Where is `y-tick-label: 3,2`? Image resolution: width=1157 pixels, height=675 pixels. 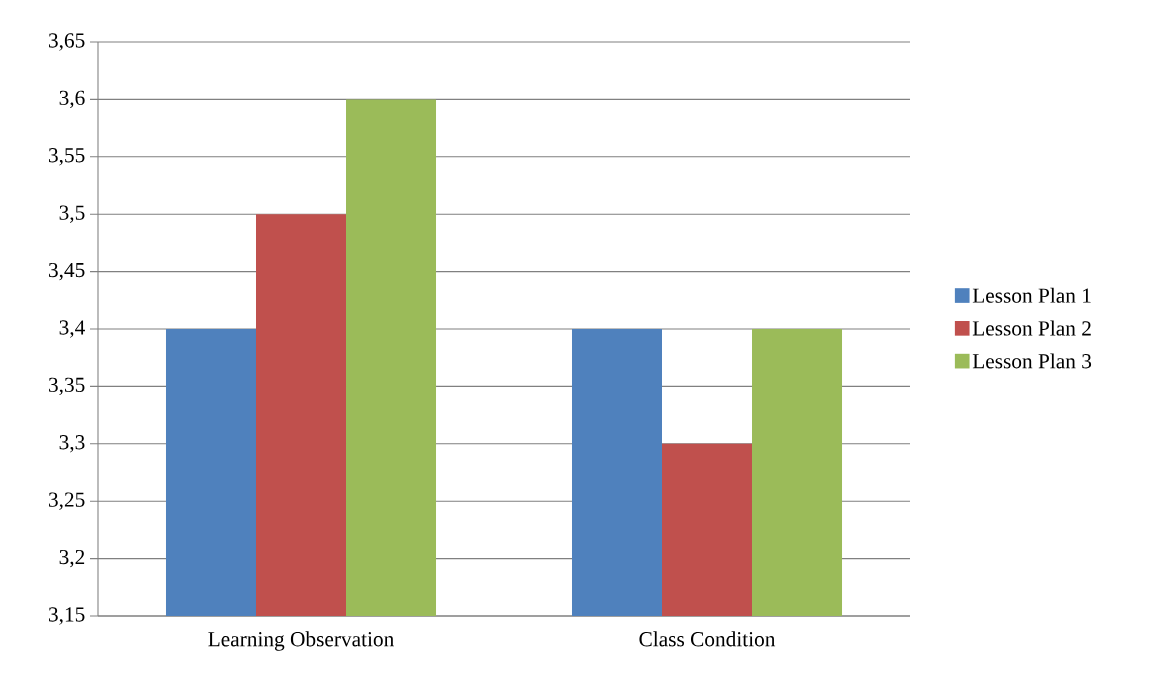
y-tick-label: 3,2 is located at coordinates (72, 558).